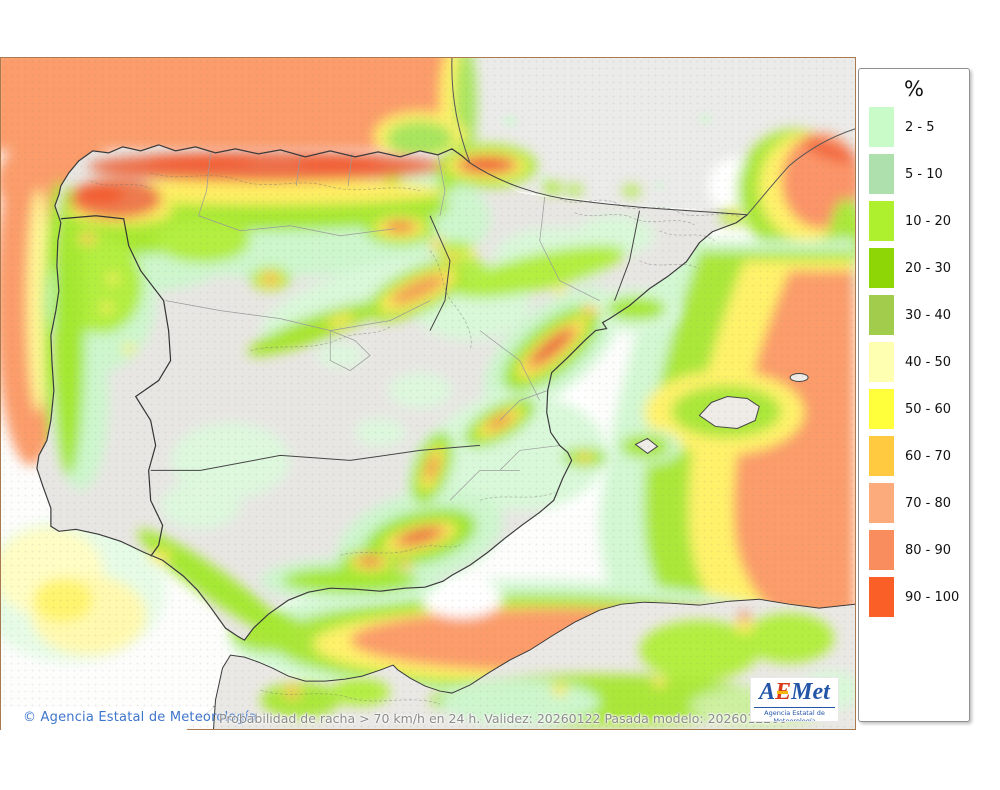  I want to click on legend-label: 10 - 20, so click(928, 221).